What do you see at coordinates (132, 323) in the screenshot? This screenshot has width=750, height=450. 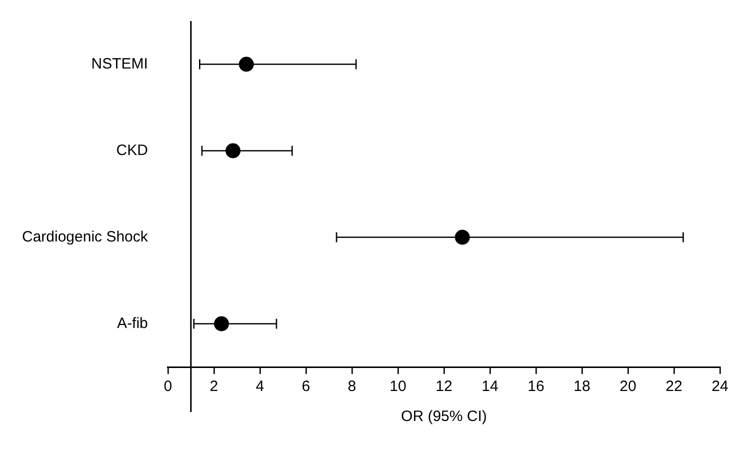 I see `y-tick-label: A-fib` at bounding box center [132, 323].